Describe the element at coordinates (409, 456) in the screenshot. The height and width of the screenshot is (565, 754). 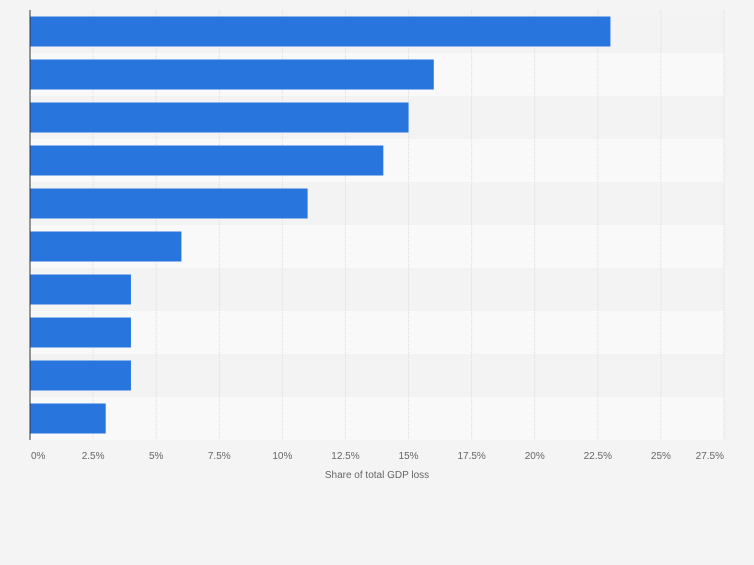
I see `x-tick-label: 15%` at that location.